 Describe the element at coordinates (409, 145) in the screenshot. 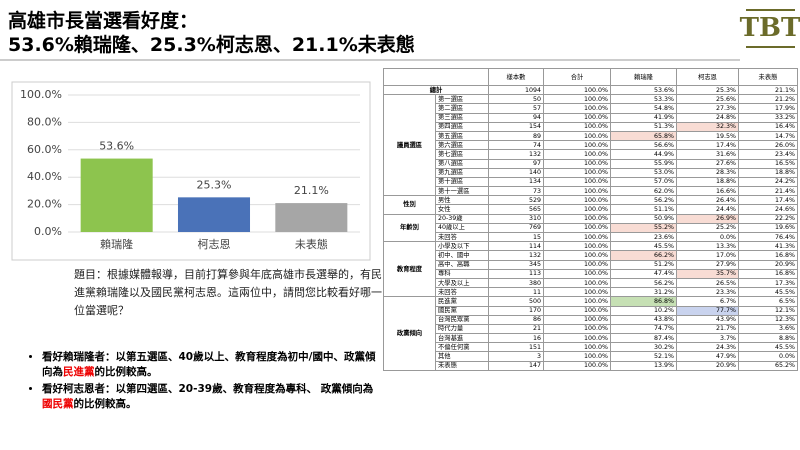

I see `group-label: 議員選區` at that location.